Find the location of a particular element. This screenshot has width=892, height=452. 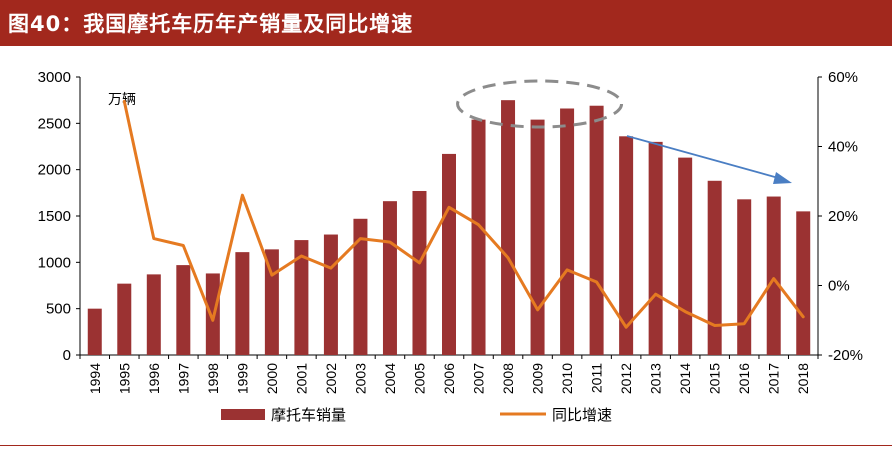

x-tick-label: 2013 is located at coordinates (656, 378).